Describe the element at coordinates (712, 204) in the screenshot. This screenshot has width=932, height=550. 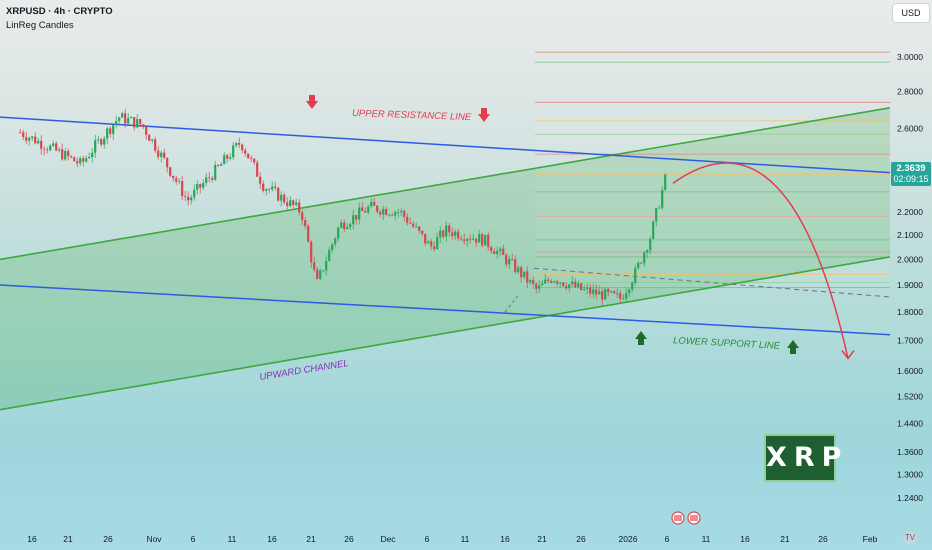
I see `levels-fill` at that location.